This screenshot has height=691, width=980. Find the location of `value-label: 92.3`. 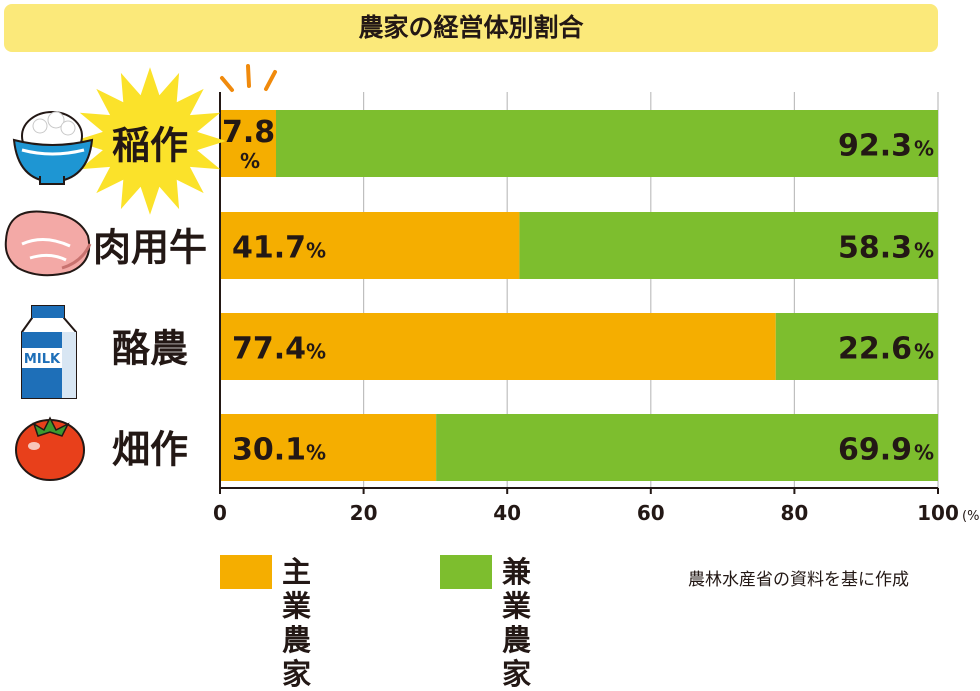

value-label: 92.3 is located at coordinates (875, 146).